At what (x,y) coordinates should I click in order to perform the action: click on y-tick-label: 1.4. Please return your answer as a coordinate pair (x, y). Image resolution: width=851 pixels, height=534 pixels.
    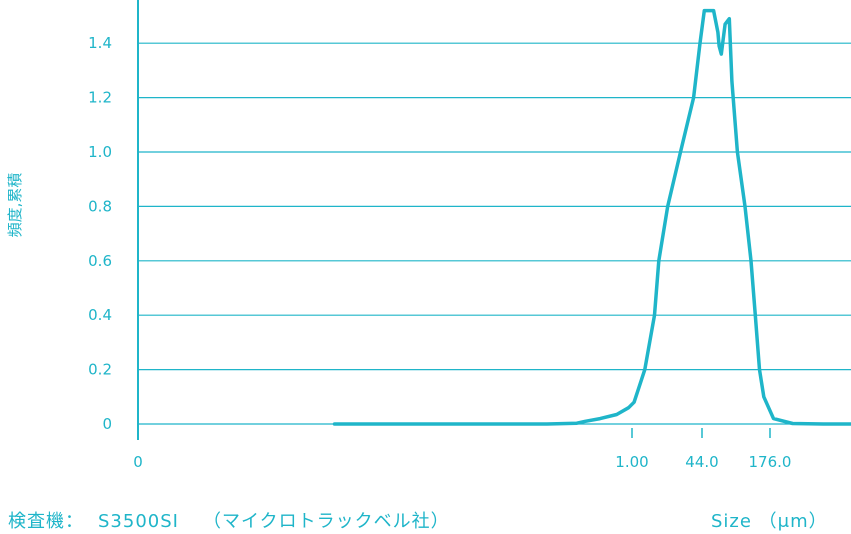
    Looking at the image, I should click on (100, 43).